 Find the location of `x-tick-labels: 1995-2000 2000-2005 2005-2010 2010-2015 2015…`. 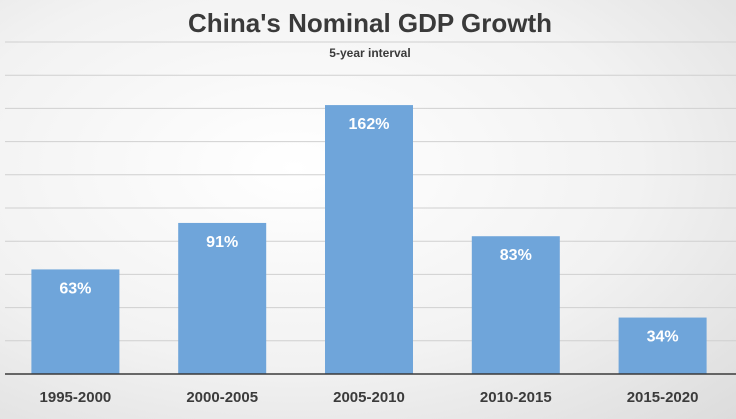

x-tick-labels: 1995-2000 2000-2005 2005-2010 2010-2015 2015… is located at coordinates (369, 397).